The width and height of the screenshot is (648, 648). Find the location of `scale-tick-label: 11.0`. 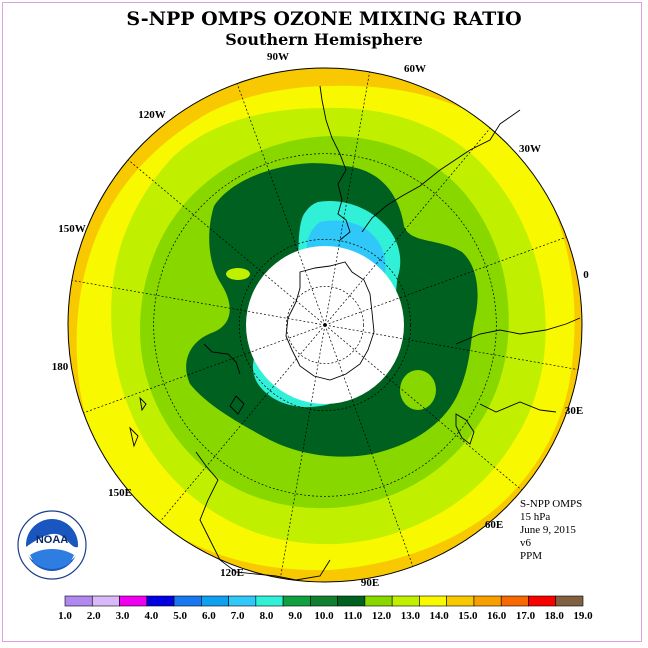

scale-tick-label: 11.0 is located at coordinates (352, 616).